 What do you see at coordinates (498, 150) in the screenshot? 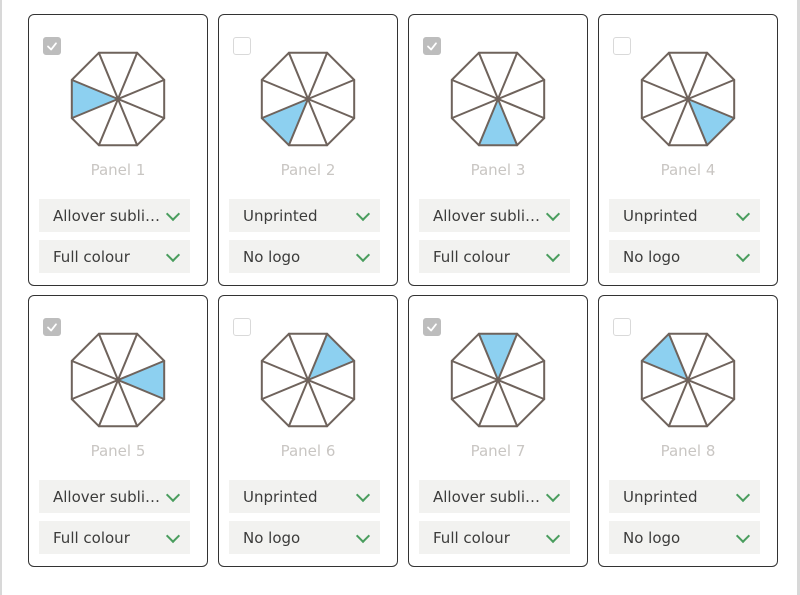
I see `panel-card: Panel 3 Allover sublimat… Full colour` at bounding box center [498, 150].